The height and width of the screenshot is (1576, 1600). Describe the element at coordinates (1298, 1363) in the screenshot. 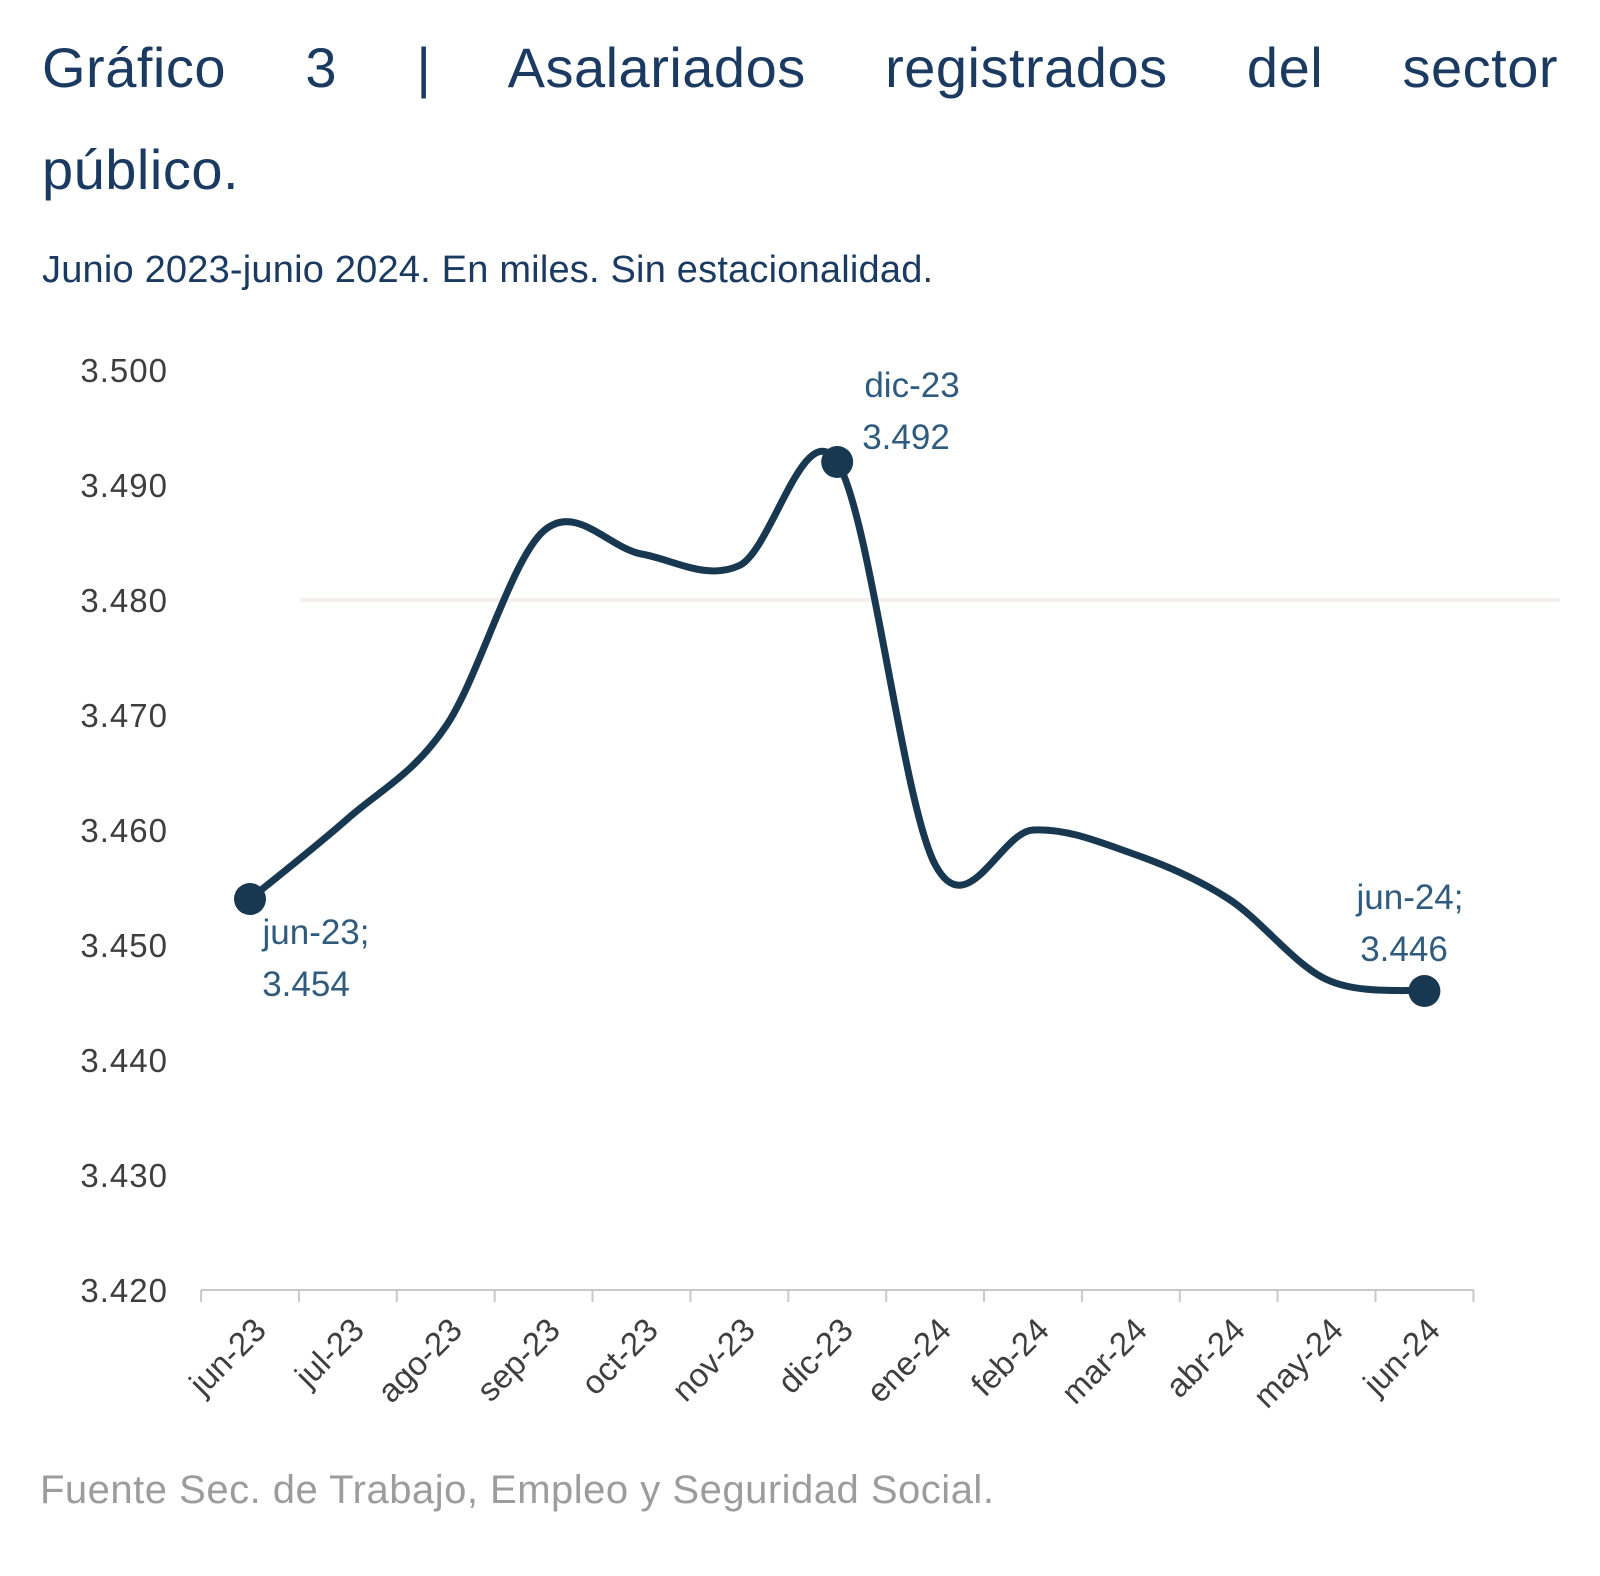

I see `x-tick-label: may-24` at that location.